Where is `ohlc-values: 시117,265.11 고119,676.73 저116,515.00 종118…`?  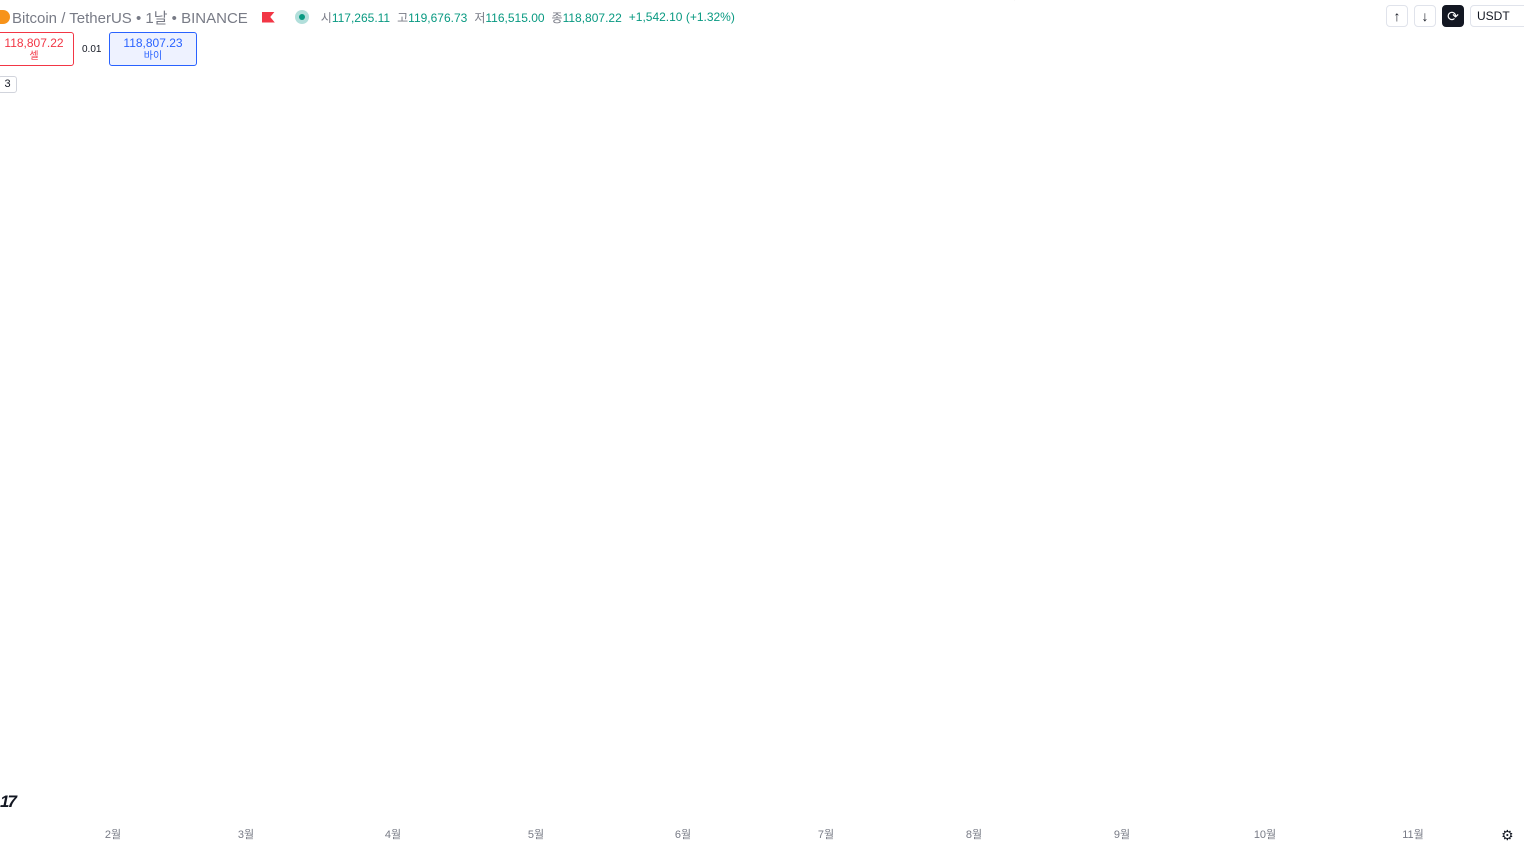 ohlc-values: 시117,265.11 고119,676.73 저116,515.00 종118… is located at coordinates (471, 17).